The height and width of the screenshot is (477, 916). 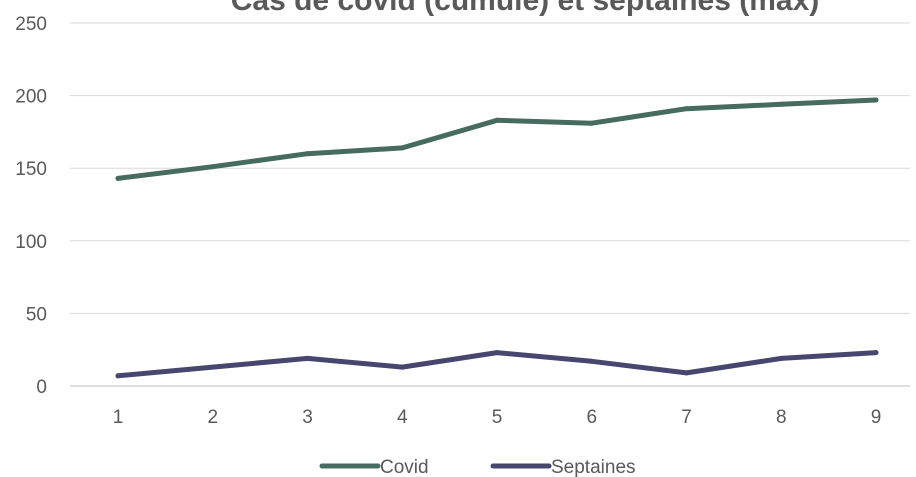 I want to click on legend-label-covid: Covid, so click(x=404, y=467).